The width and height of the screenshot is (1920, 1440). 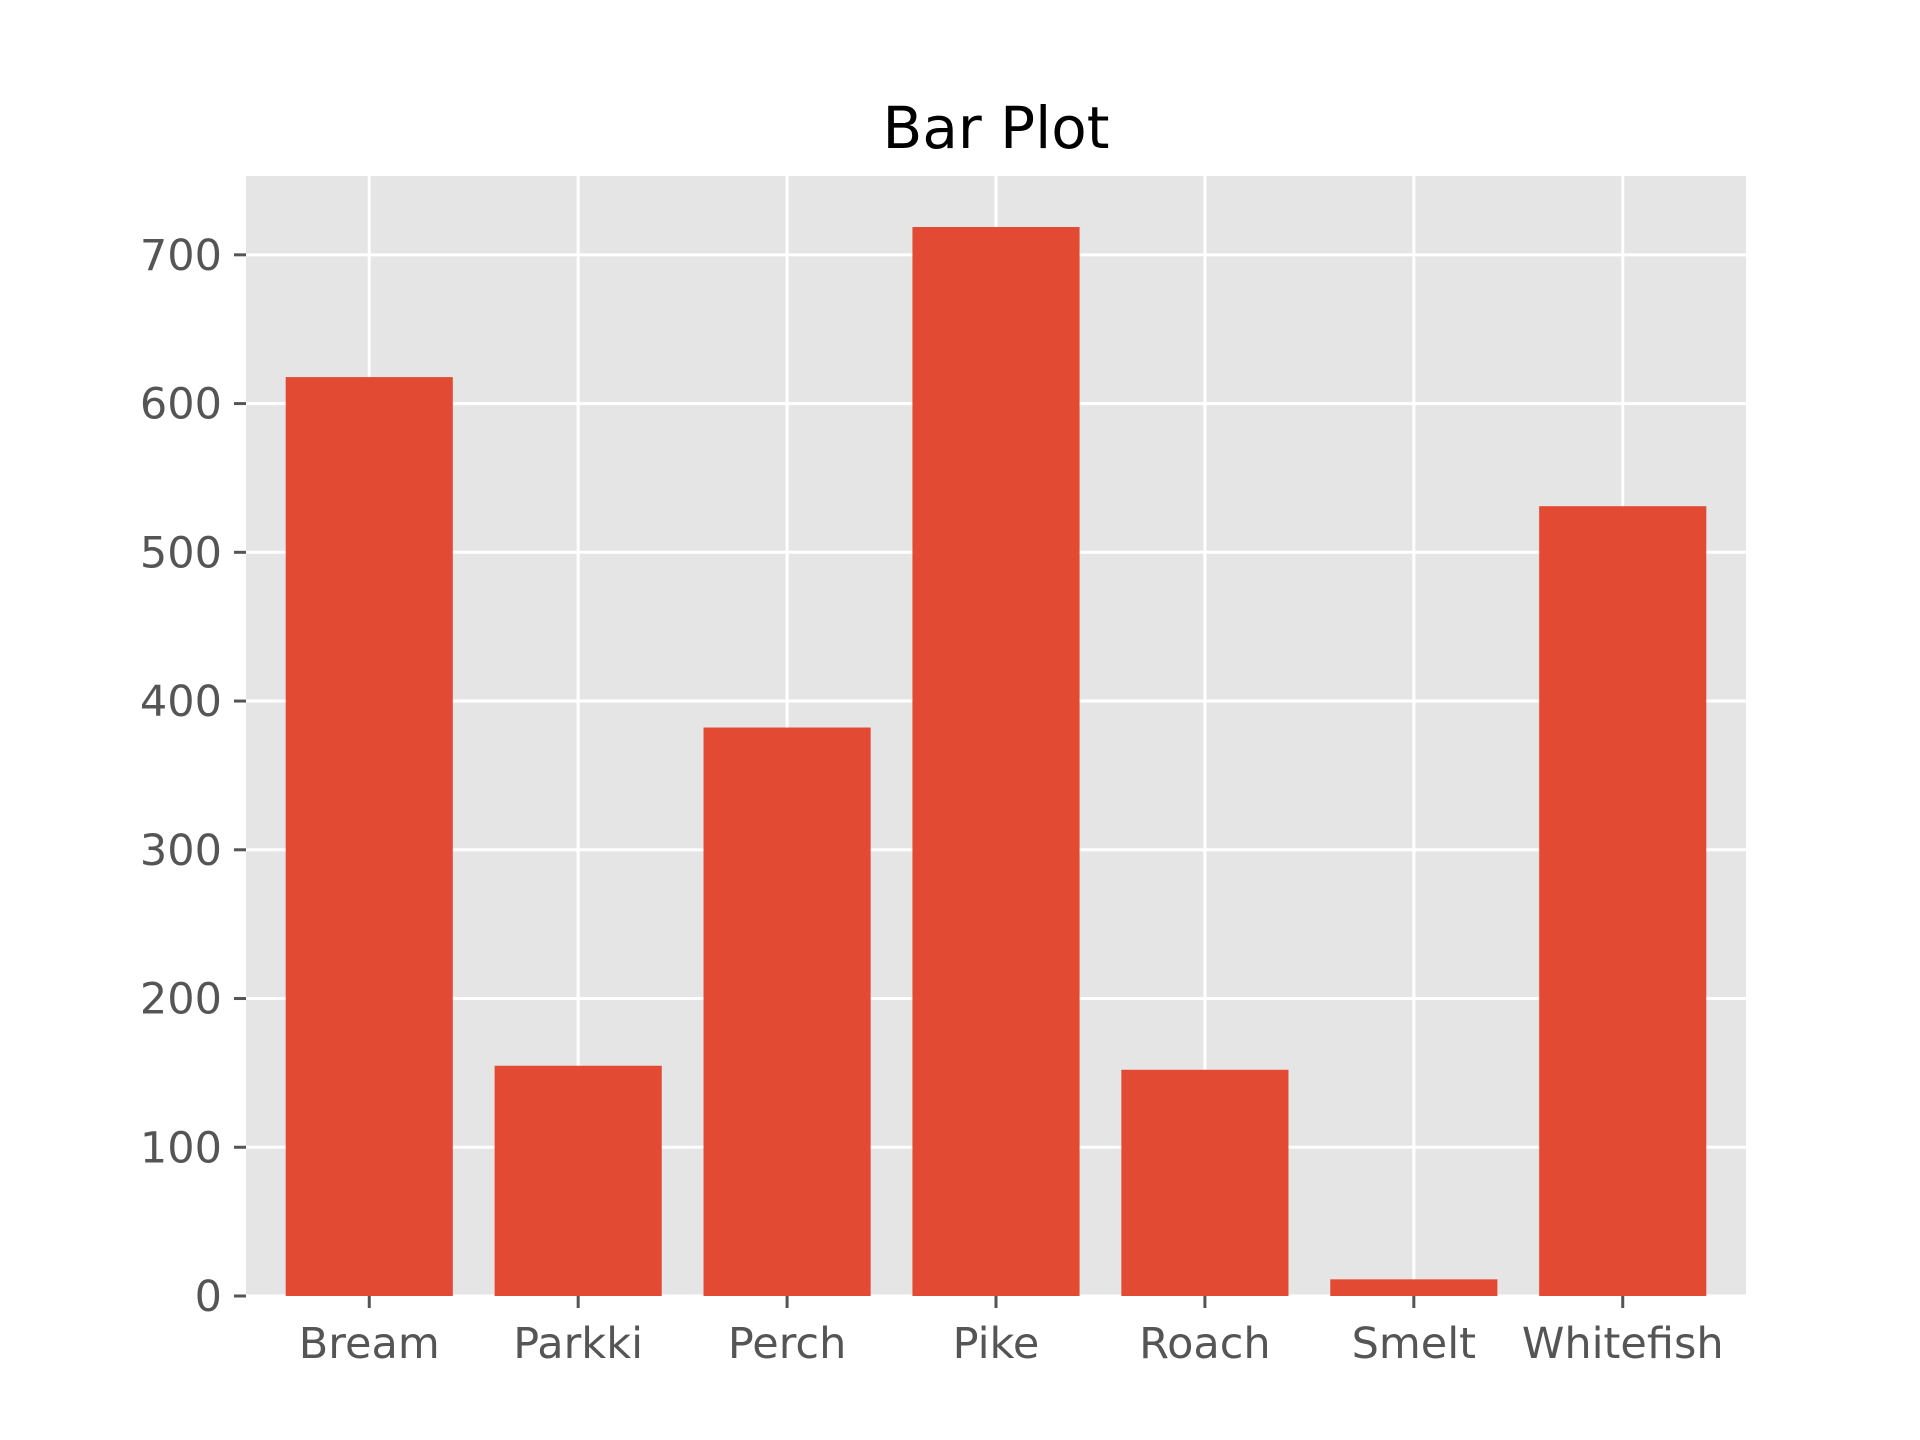 I want to click on chart-title: Bar Plot, so click(x=996, y=128).